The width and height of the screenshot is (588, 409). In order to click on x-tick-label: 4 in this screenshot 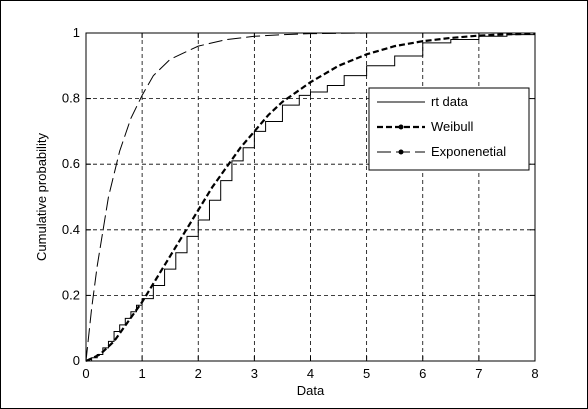, I will do `click(310, 373)`.